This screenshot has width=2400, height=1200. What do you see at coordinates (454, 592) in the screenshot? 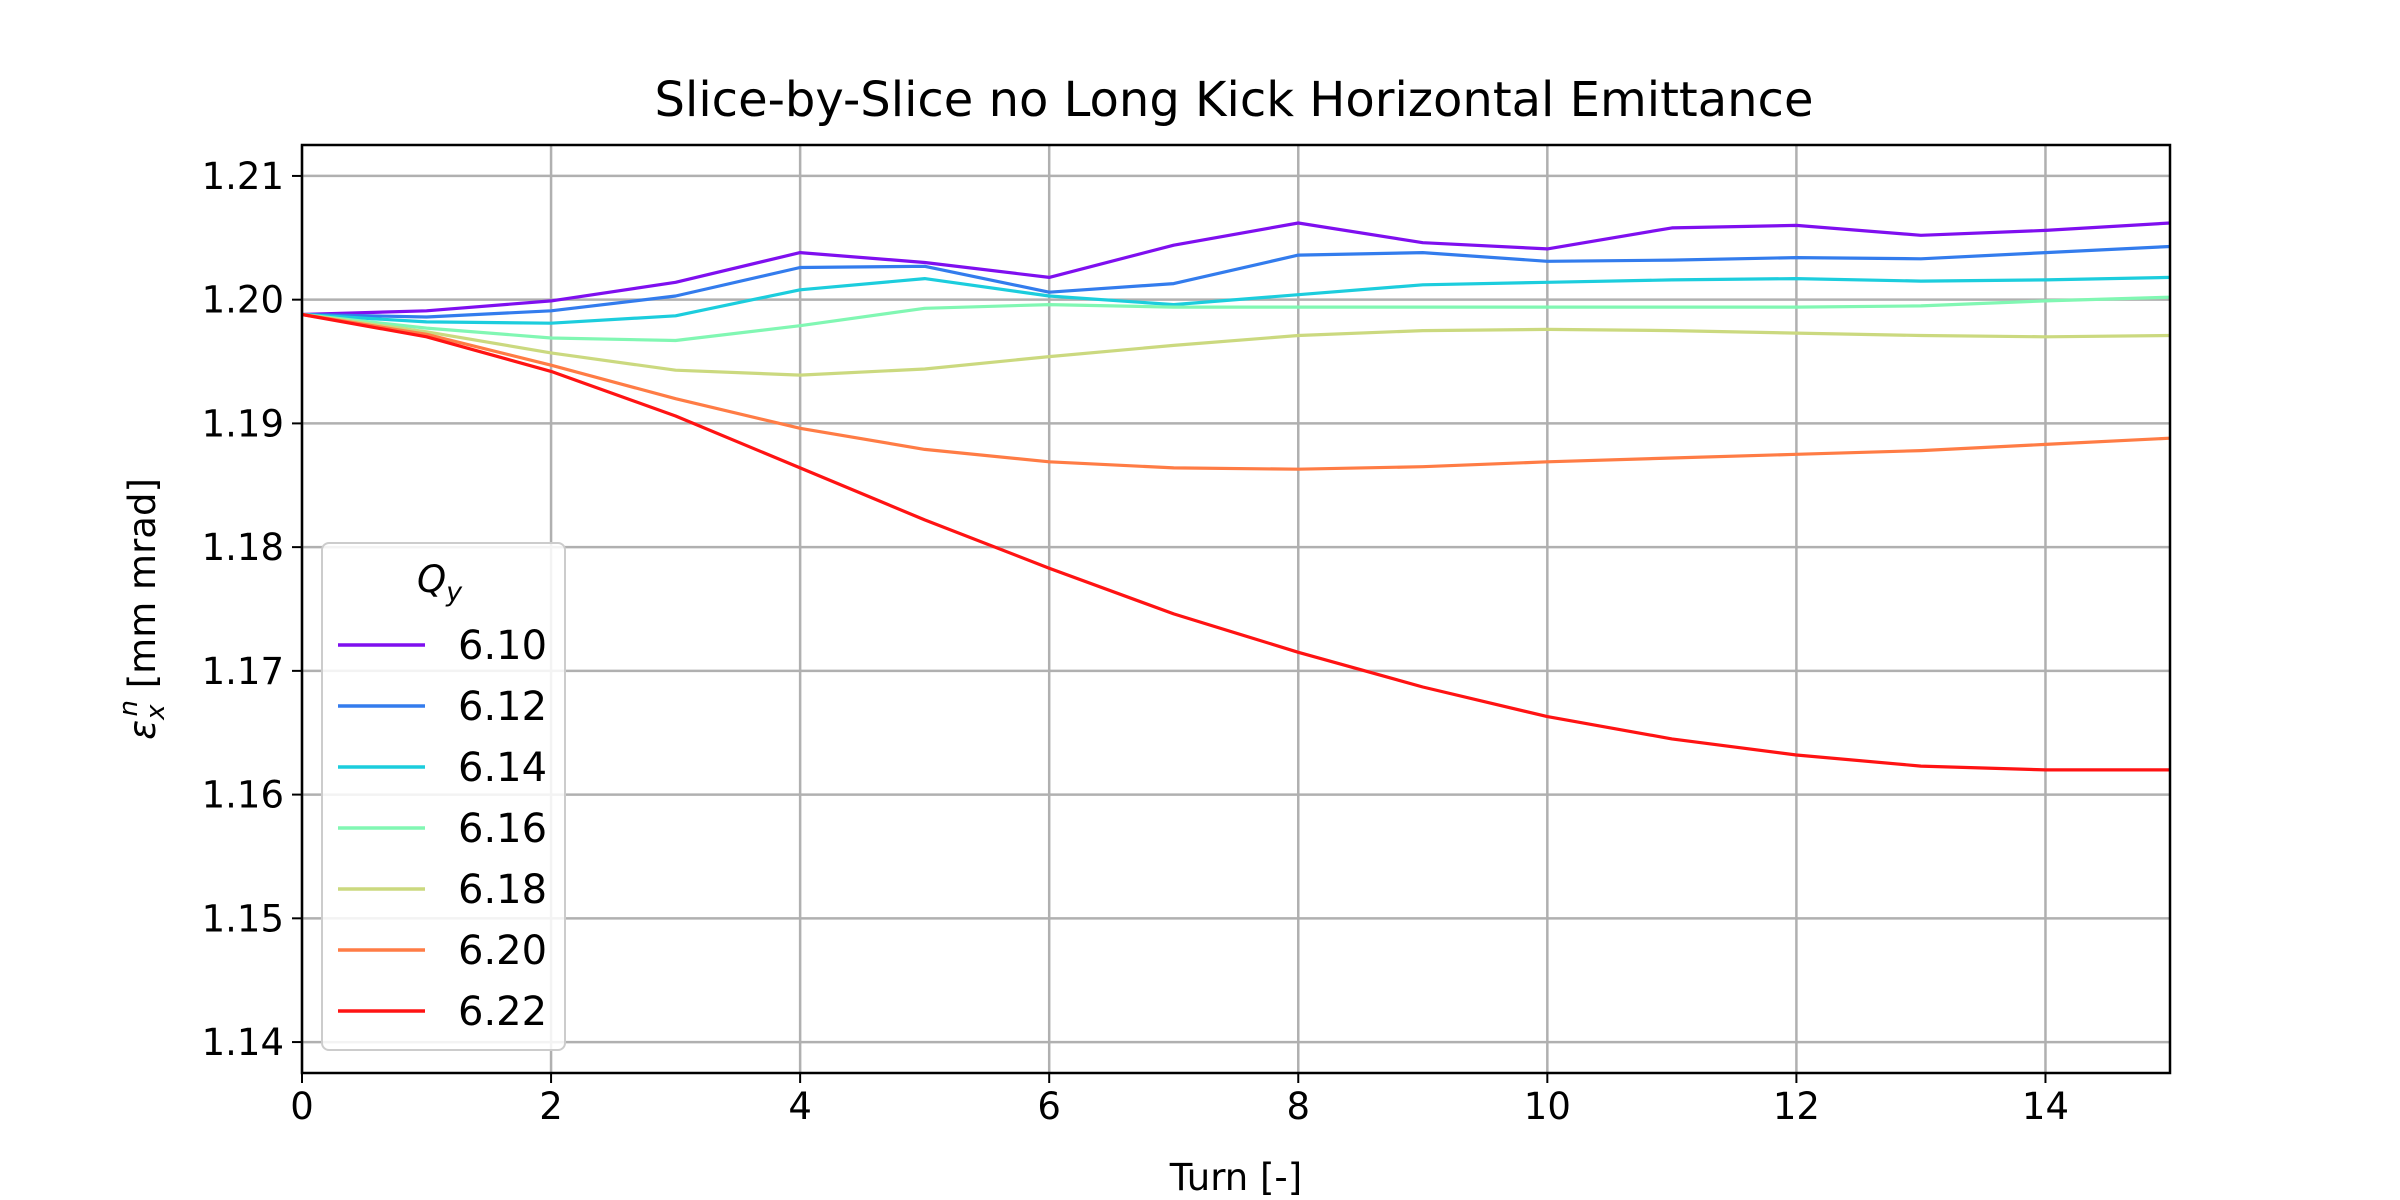
I see `legend-title-subscript: y` at bounding box center [454, 592].